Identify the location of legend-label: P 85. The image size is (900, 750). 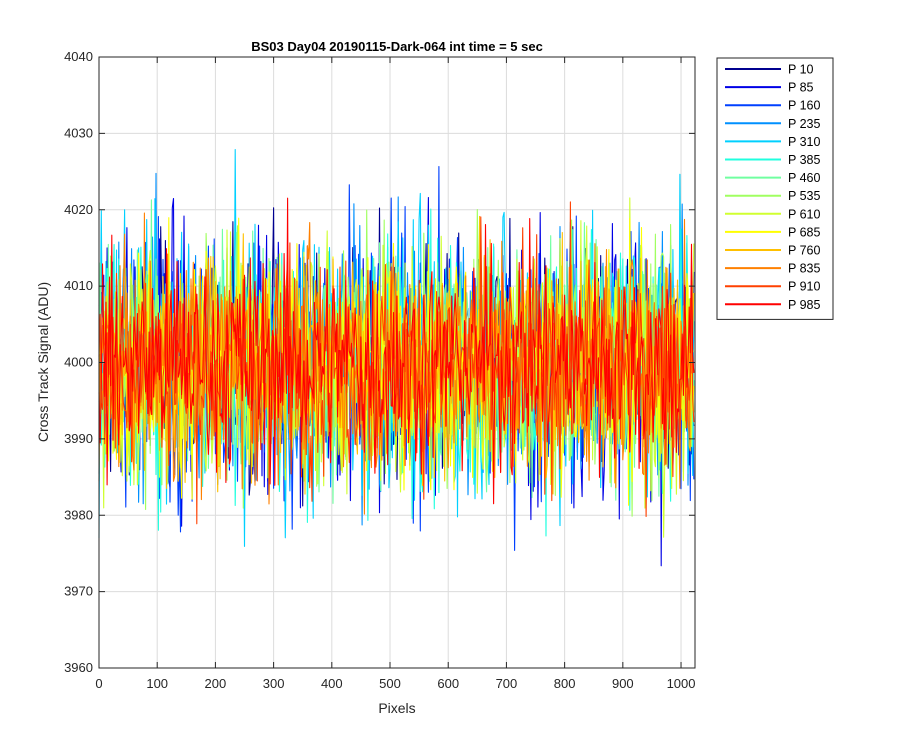
(801, 88).